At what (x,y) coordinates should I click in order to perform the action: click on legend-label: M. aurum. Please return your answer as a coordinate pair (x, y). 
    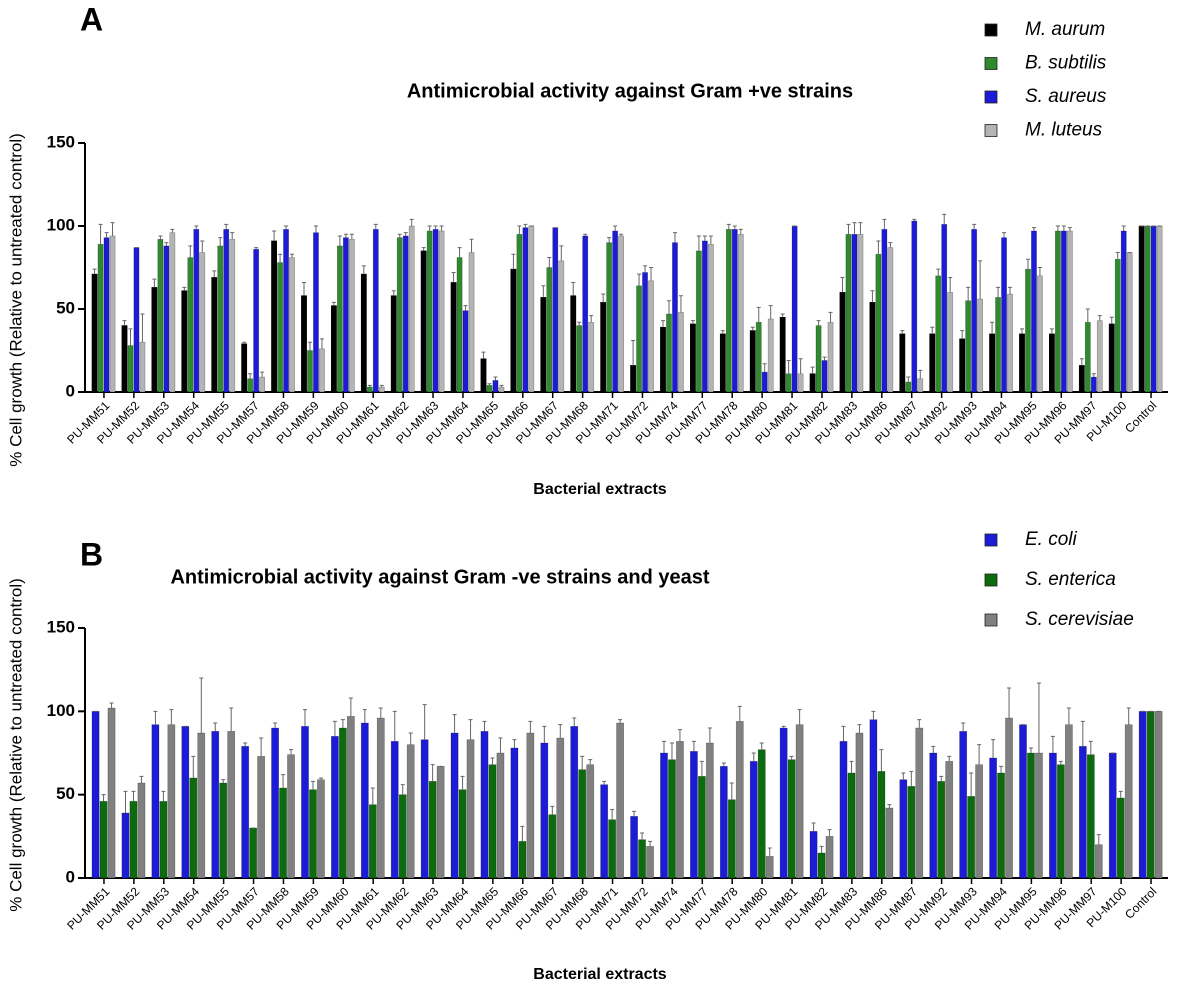
    Looking at the image, I should click on (1065, 29).